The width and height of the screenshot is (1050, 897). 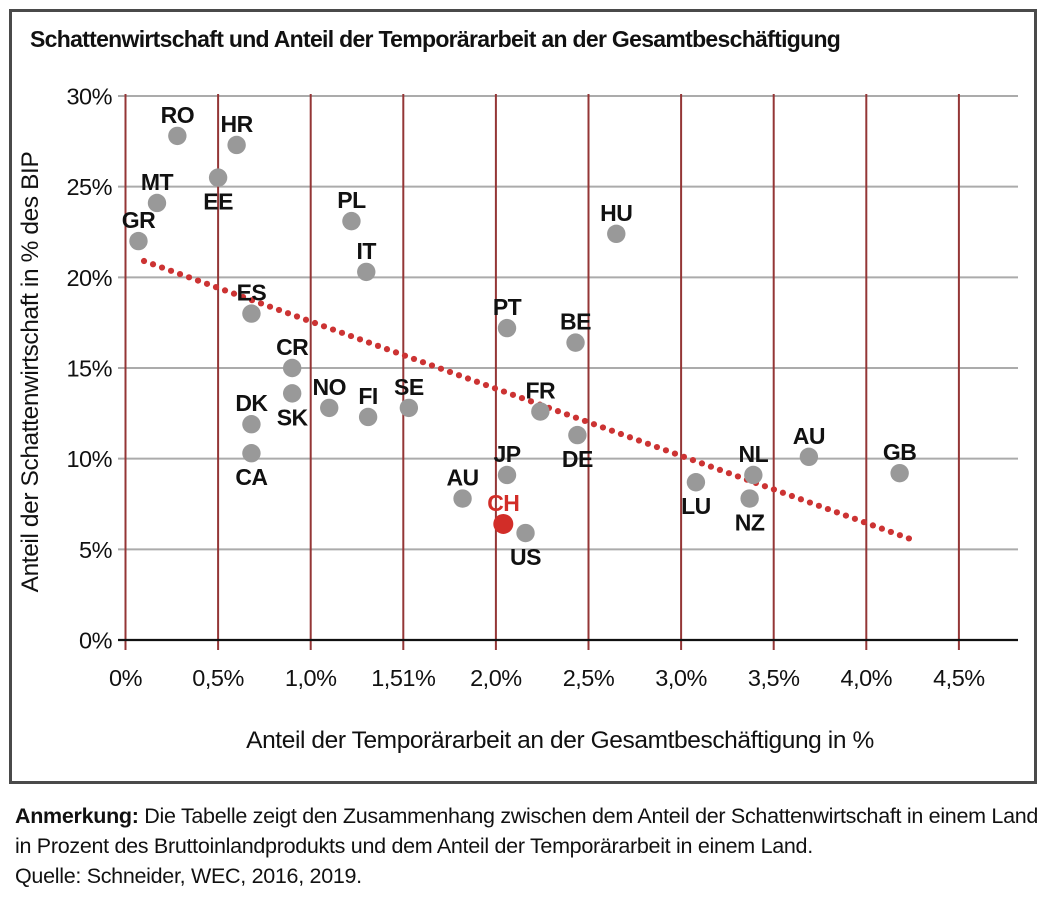 What do you see at coordinates (959, 678) in the screenshot?
I see `x-tick-label-4,5%: 4,5%` at bounding box center [959, 678].